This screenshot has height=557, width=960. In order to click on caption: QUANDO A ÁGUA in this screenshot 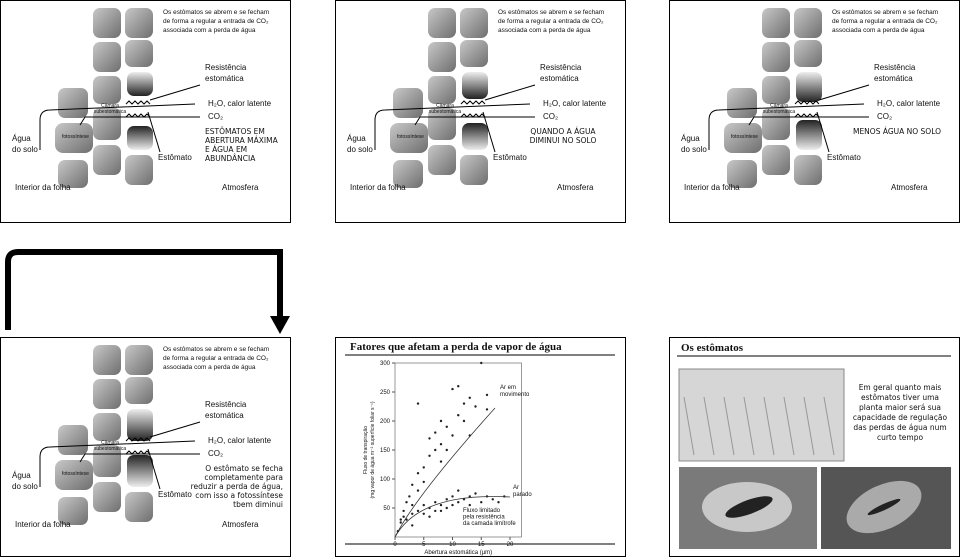, I will do `click(563, 131)`.